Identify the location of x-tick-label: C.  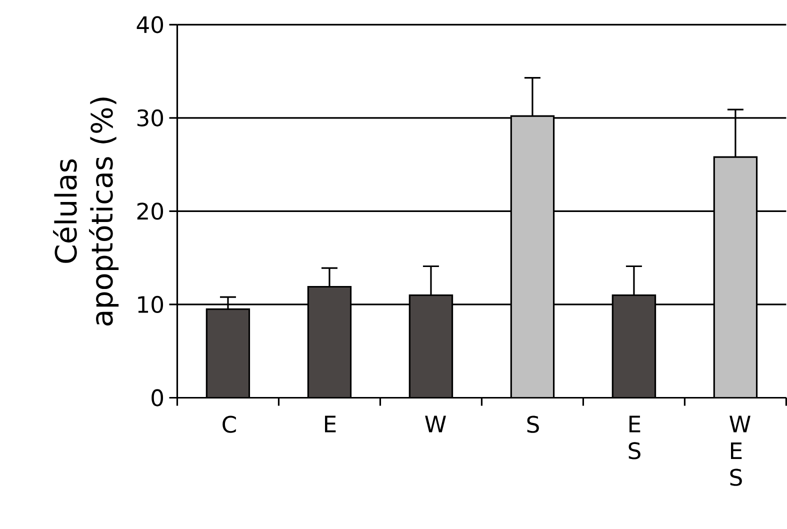
(229, 424).